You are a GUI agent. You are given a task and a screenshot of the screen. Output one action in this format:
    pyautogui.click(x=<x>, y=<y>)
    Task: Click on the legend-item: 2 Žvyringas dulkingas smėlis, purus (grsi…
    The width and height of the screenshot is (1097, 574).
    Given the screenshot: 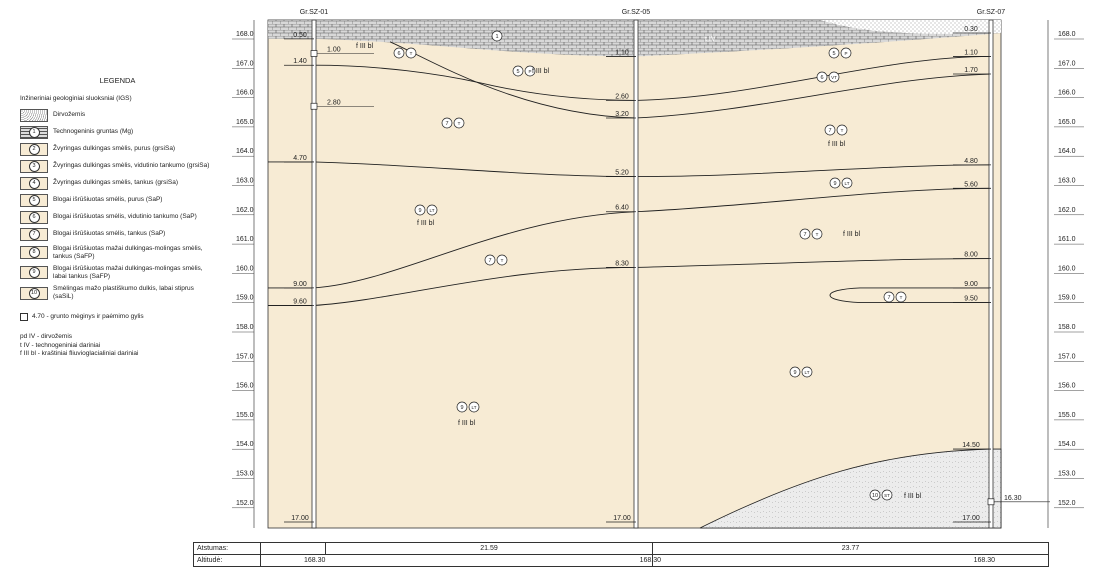 What is the action you would take?
    pyautogui.click(x=117, y=149)
    